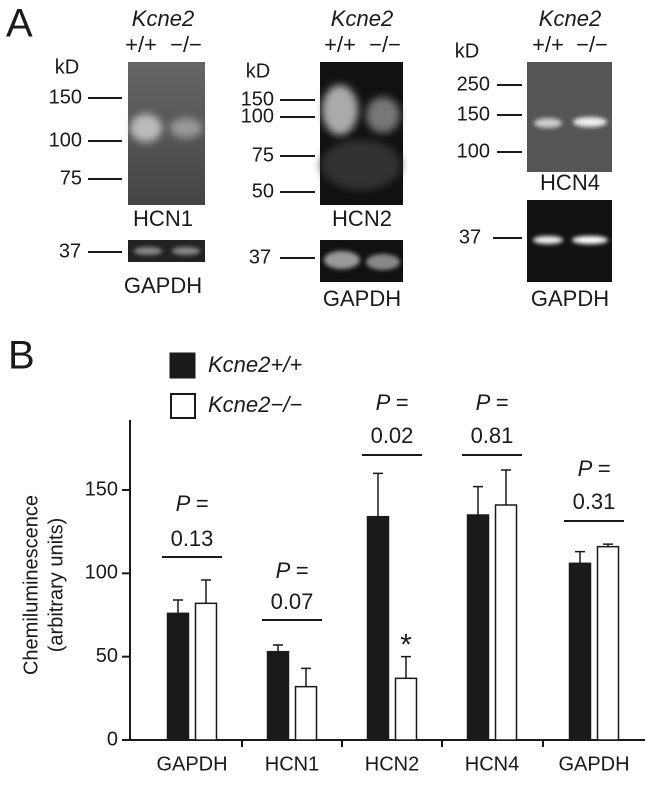  What do you see at coordinates (292, 601) in the screenshot?
I see `p-value: 0.07` at bounding box center [292, 601].